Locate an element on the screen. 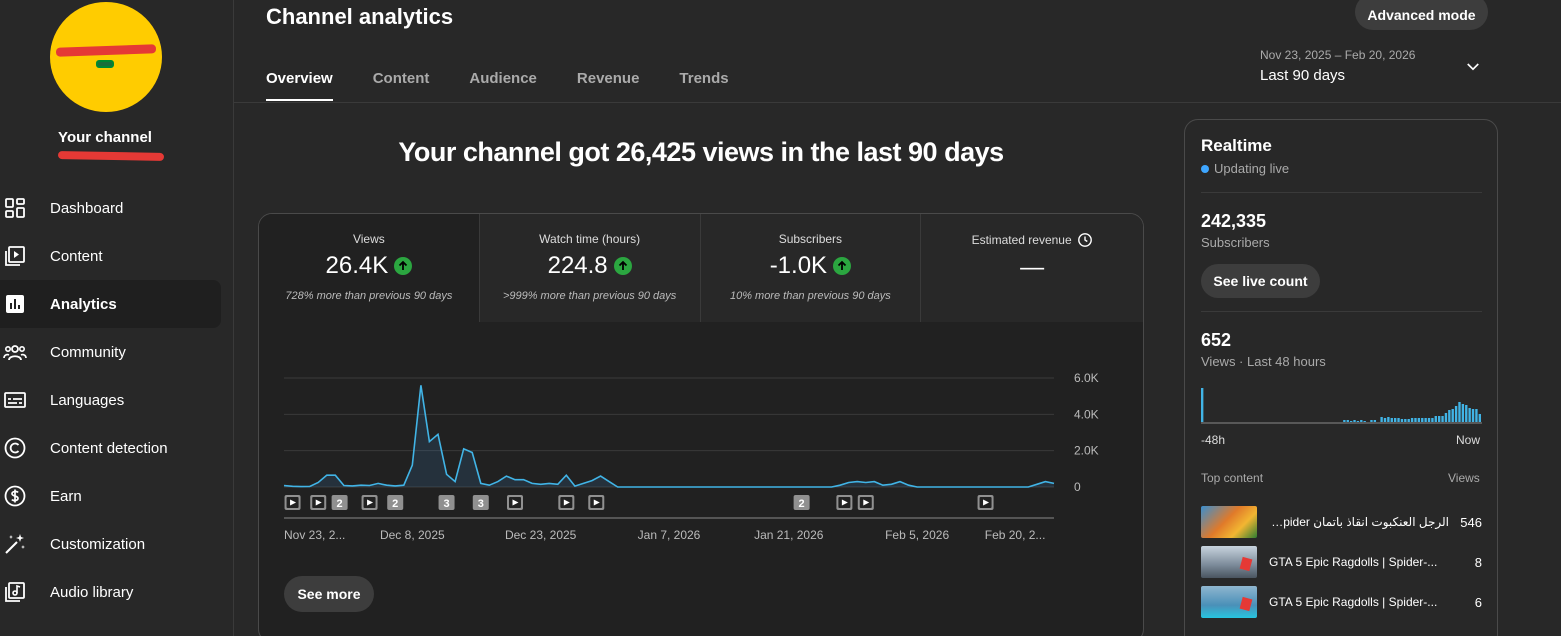 This screenshot has width=1561, height=636. sidebar-item-dashboard: Dashboard is located at coordinates (117, 208).